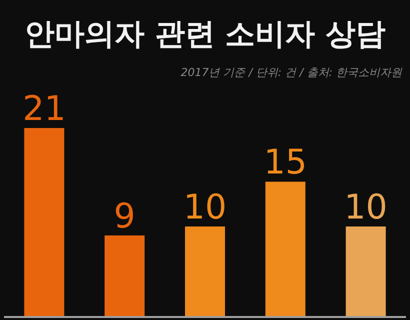 Image resolution: width=410 pixels, height=320 pixels. What do you see at coordinates (205, 34) in the screenshot?
I see `chart-title: 안마의자 관련 소비자 상담` at bounding box center [205, 34].